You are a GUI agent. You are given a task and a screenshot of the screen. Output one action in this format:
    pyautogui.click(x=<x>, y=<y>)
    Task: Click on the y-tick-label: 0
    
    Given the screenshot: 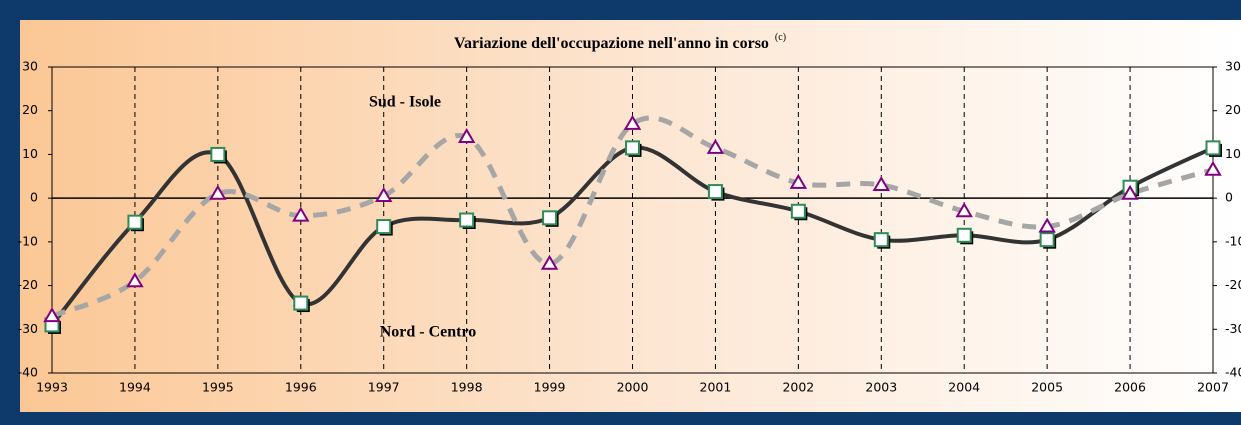 What is the action you would take?
    pyautogui.click(x=34, y=197)
    